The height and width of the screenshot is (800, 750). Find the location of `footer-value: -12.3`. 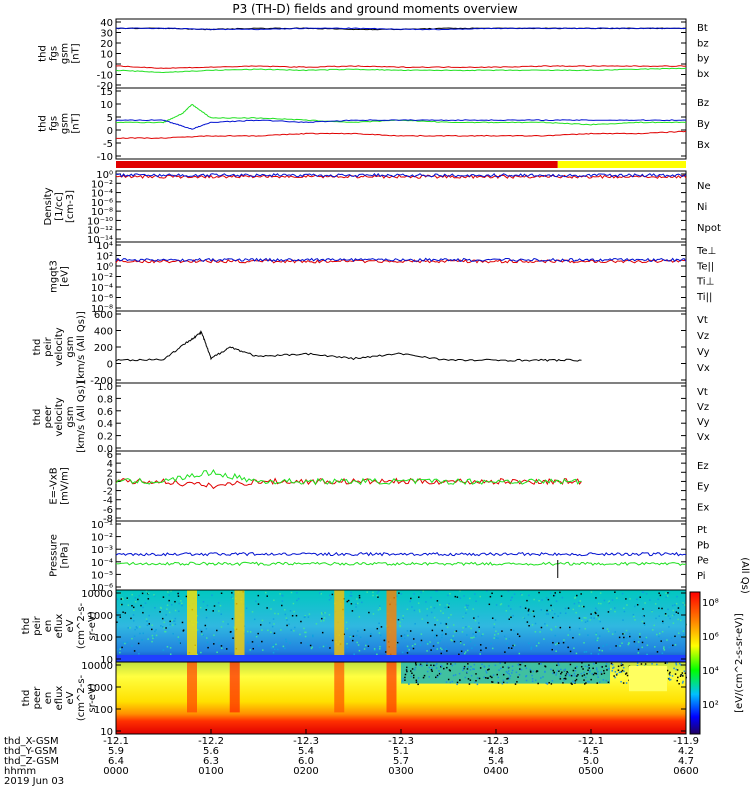

footer-value: -12.3 is located at coordinates (401, 741).